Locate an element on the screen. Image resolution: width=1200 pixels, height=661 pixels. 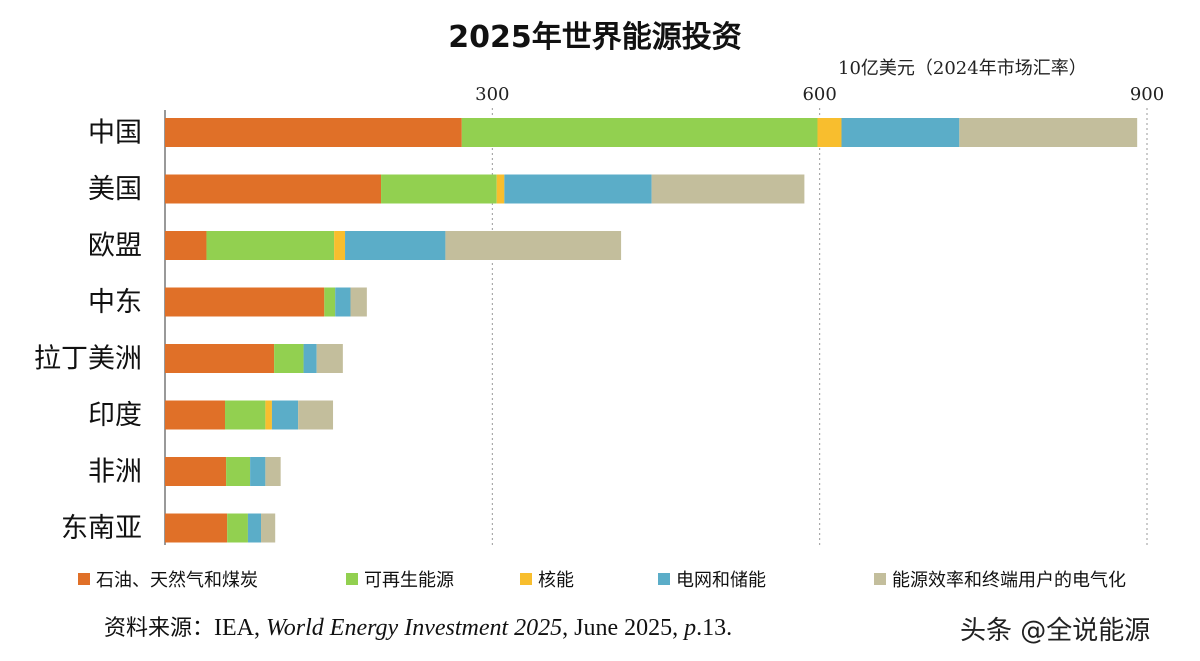
source-prefix: 资料来源： is located at coordinates (159, 628).